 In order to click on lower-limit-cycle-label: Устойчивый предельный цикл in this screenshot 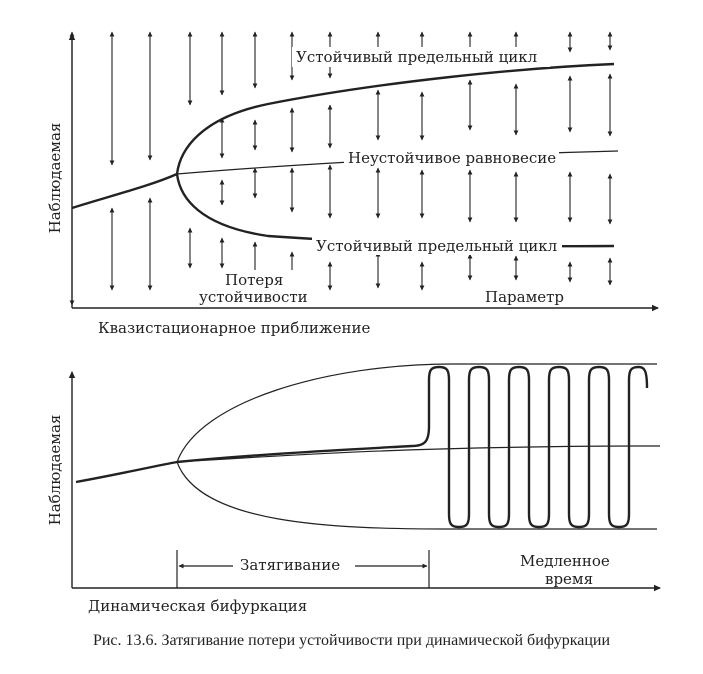, I will do `click(436, 246)`.